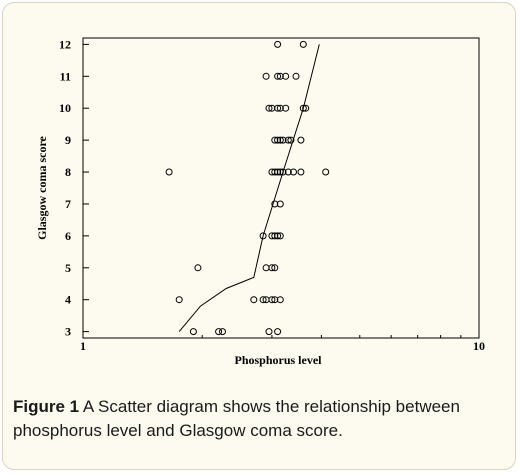  What do you see at coordinates (68, 268) in the screenshot?
I see `y-tick-label: 5` at bounding box center [68, 268].